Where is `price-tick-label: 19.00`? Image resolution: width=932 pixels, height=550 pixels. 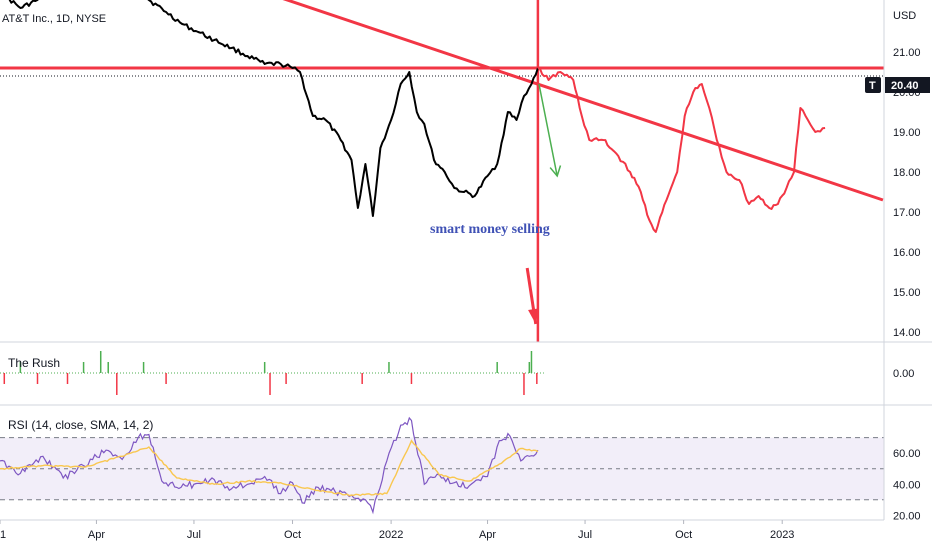
price-tick-label: 19.00 is located at coordinates (907, 133).